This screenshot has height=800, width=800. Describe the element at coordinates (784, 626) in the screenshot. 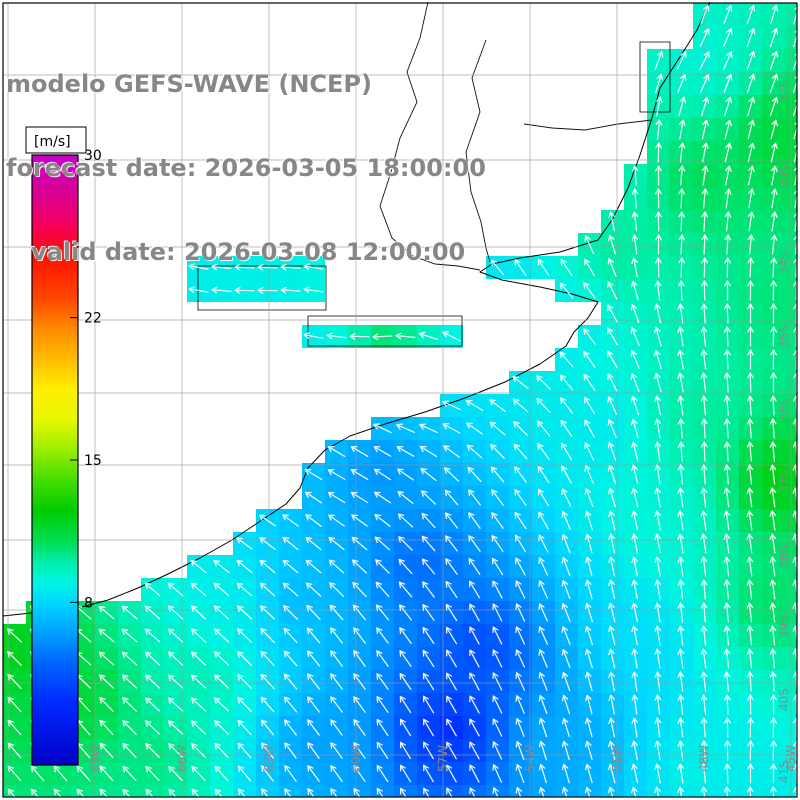

I see `lat-tick-label: 39S` at that location.